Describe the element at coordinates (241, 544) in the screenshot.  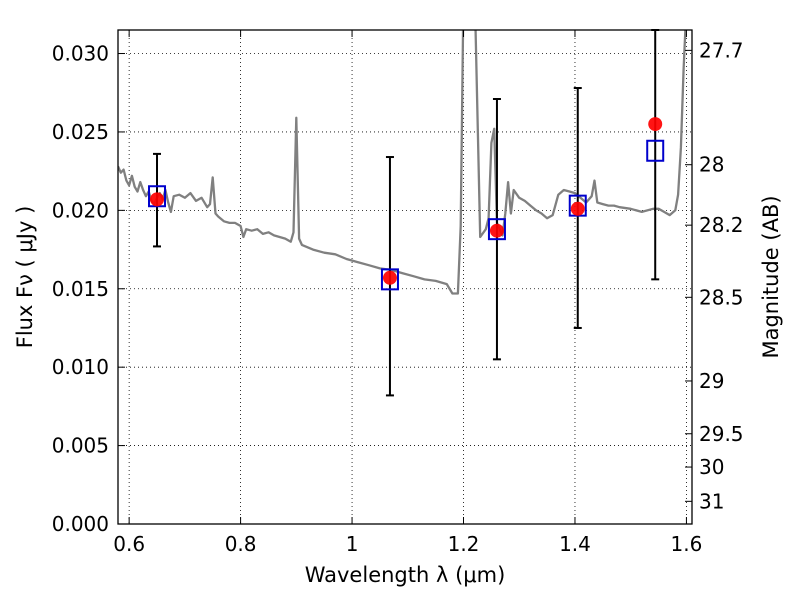
I see `x-tick-label: 0.8` at that location.